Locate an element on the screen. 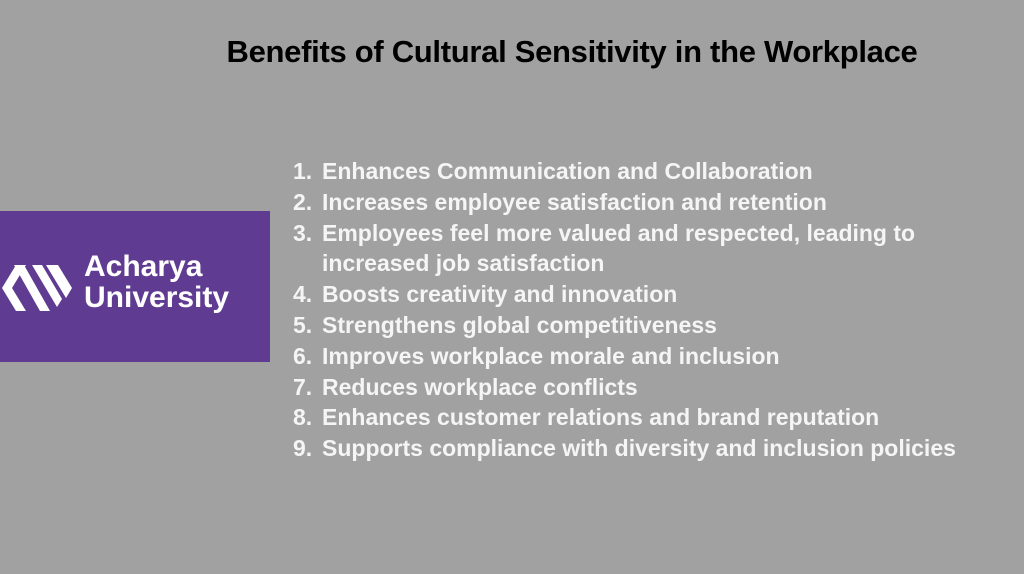 The height and width of the screenshot is (574, 1024). item-number: 4. is located at coordinates (303, 294).